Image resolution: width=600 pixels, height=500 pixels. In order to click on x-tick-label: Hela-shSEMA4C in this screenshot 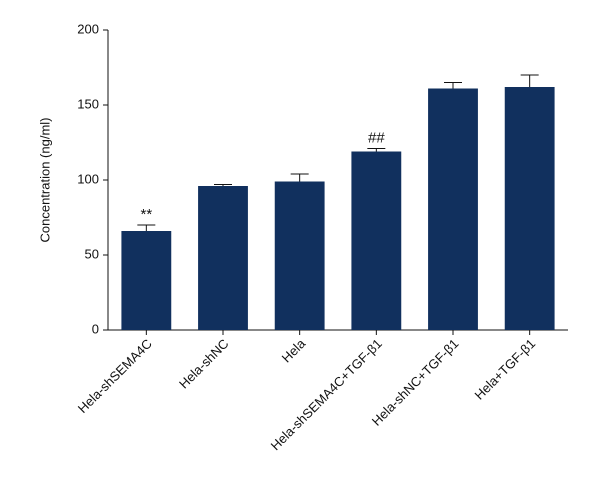, I will do `click(115, 376)`.